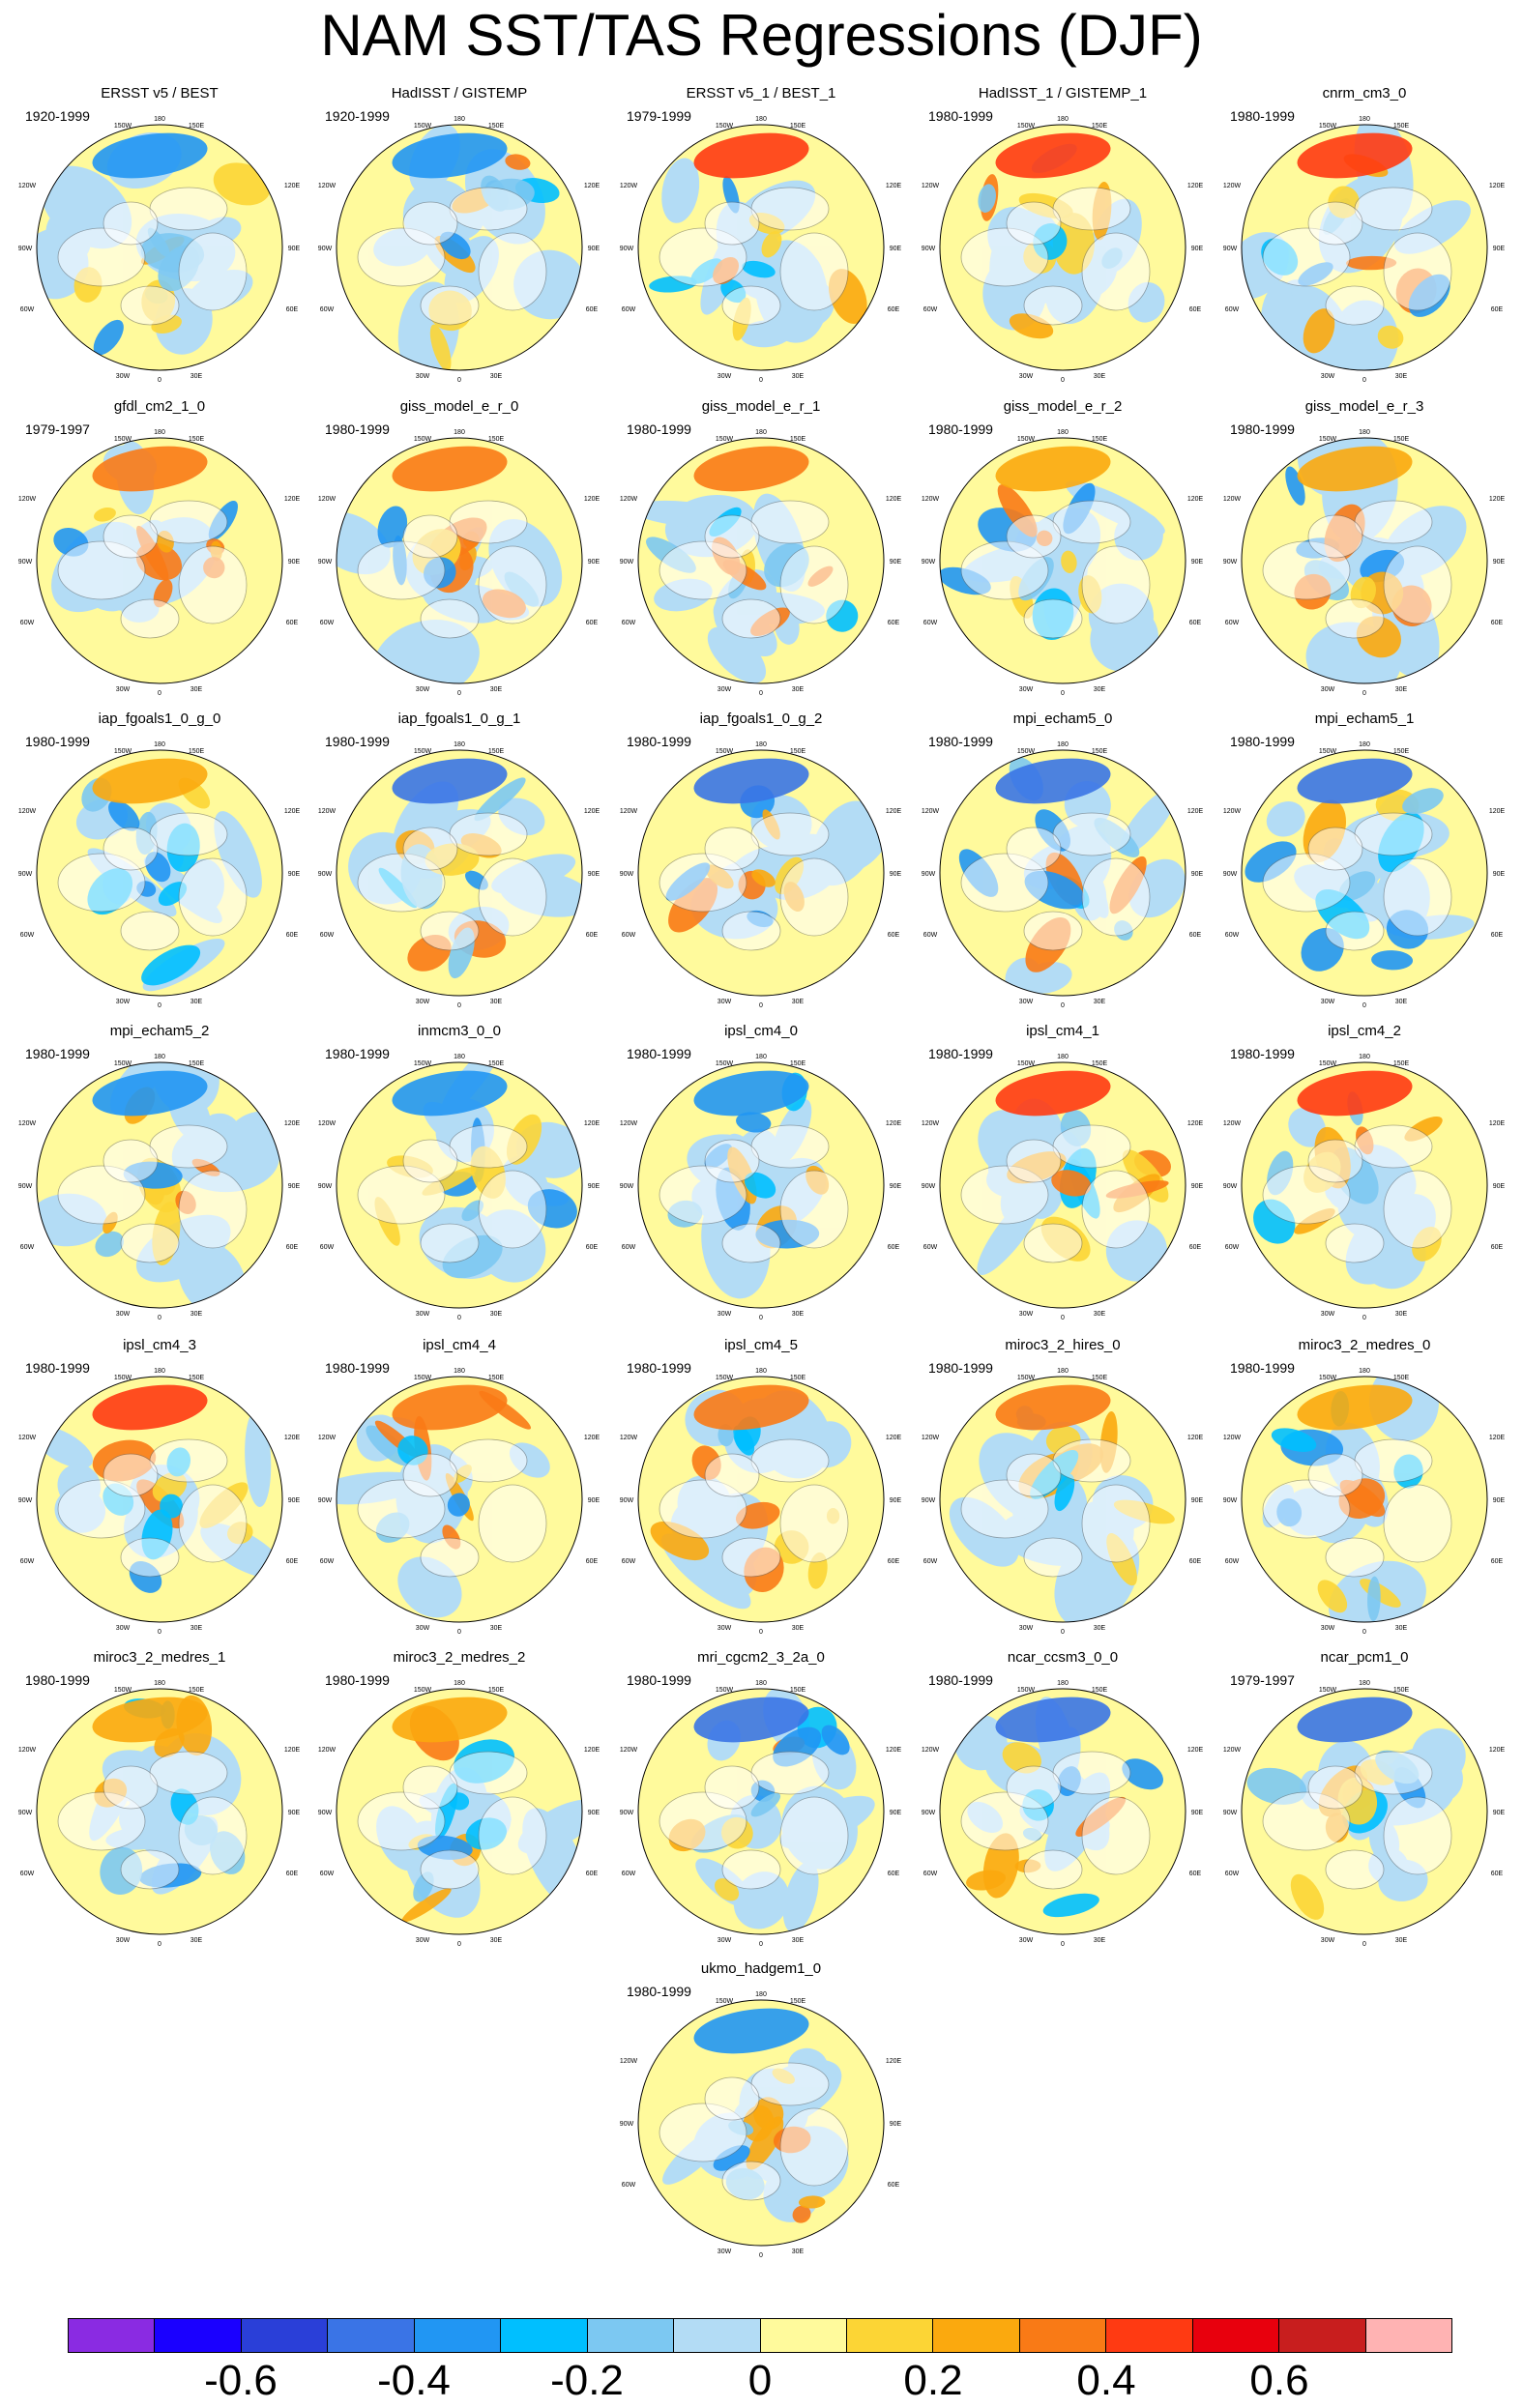 This screenshot has width=1523, height=2408. I want to click on panel-title: iap_fgoals1_0_g_1, so click(459, 719).